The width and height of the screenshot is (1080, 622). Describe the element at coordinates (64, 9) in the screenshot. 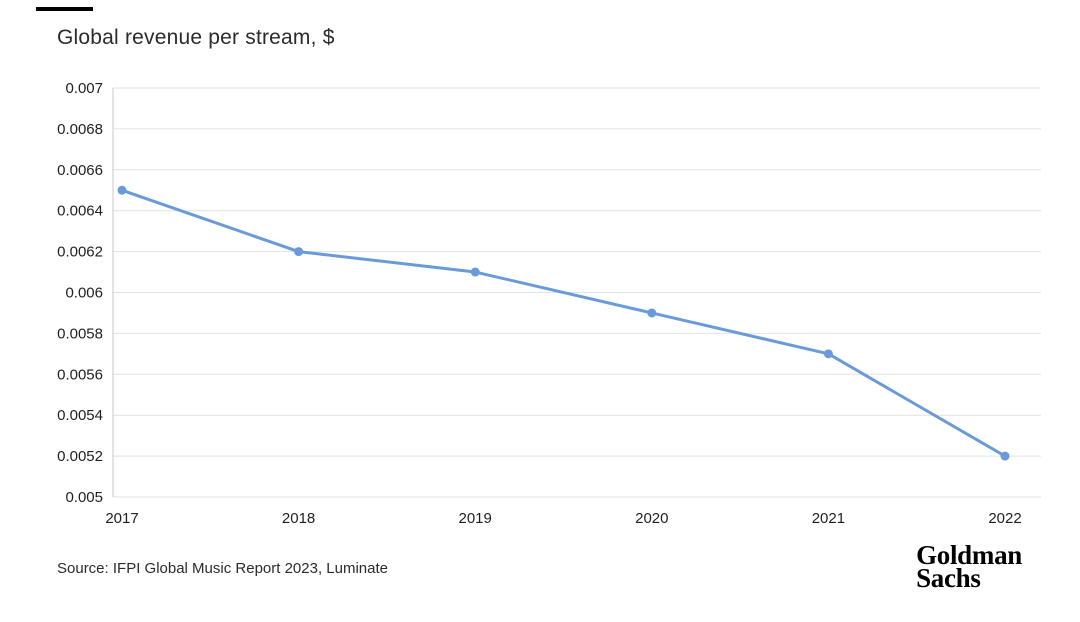

I see `top-accent-bar` at that location.